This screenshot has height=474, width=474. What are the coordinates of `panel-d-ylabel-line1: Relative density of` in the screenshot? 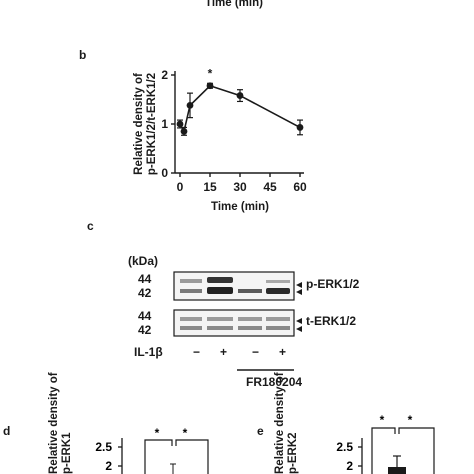 It's located at (54, 423).